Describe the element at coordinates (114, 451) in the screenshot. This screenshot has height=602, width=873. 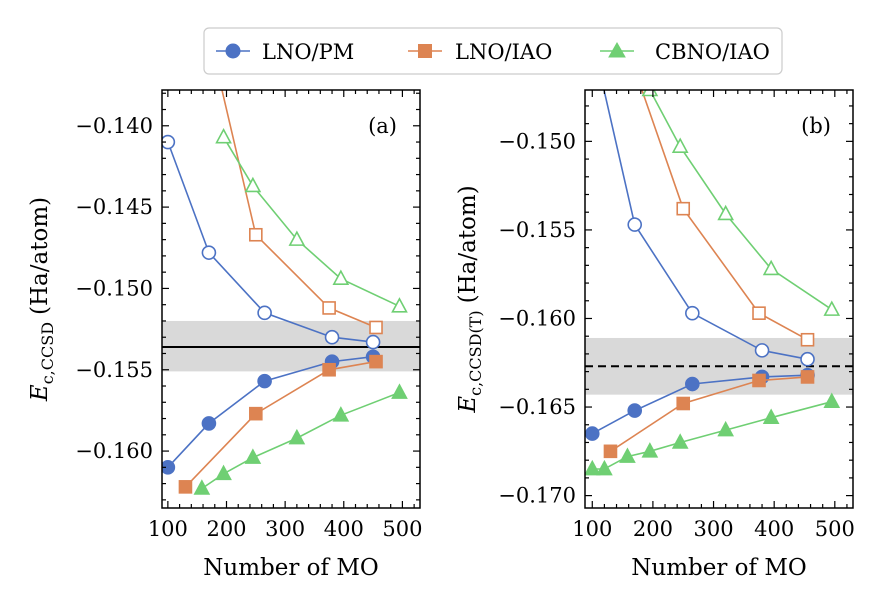
I see `y-tick-label-a: −0.160` at that location.